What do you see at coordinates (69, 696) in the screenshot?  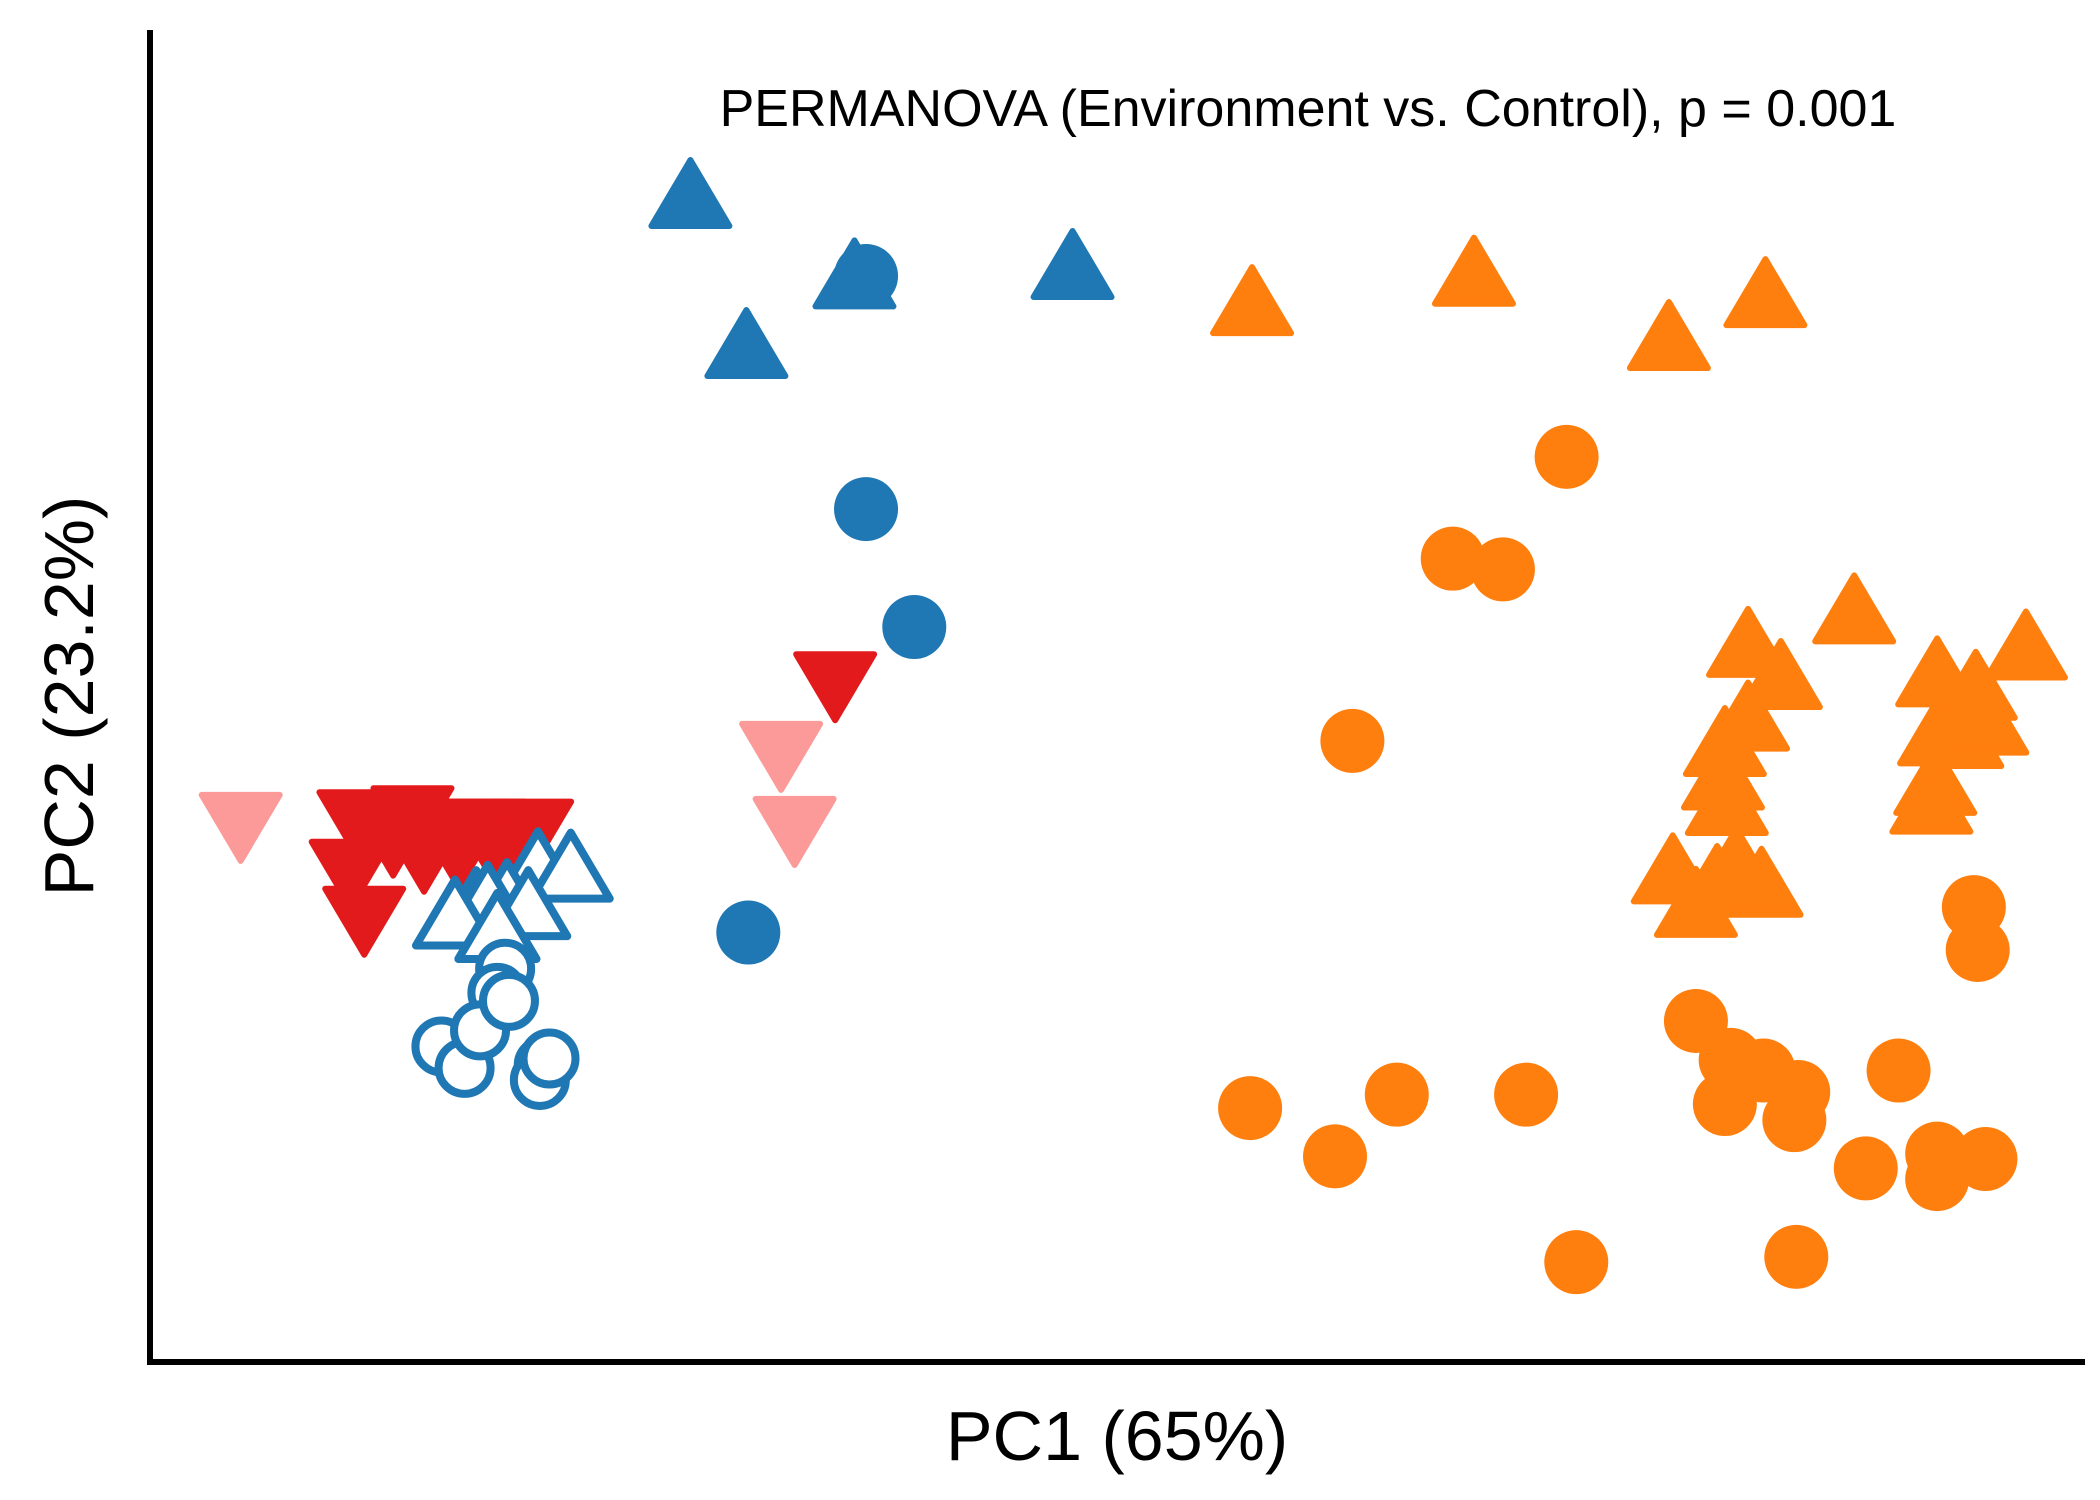 I see `y-axis-title: PC2 (23.2%)` at bounding box center [69, 696].